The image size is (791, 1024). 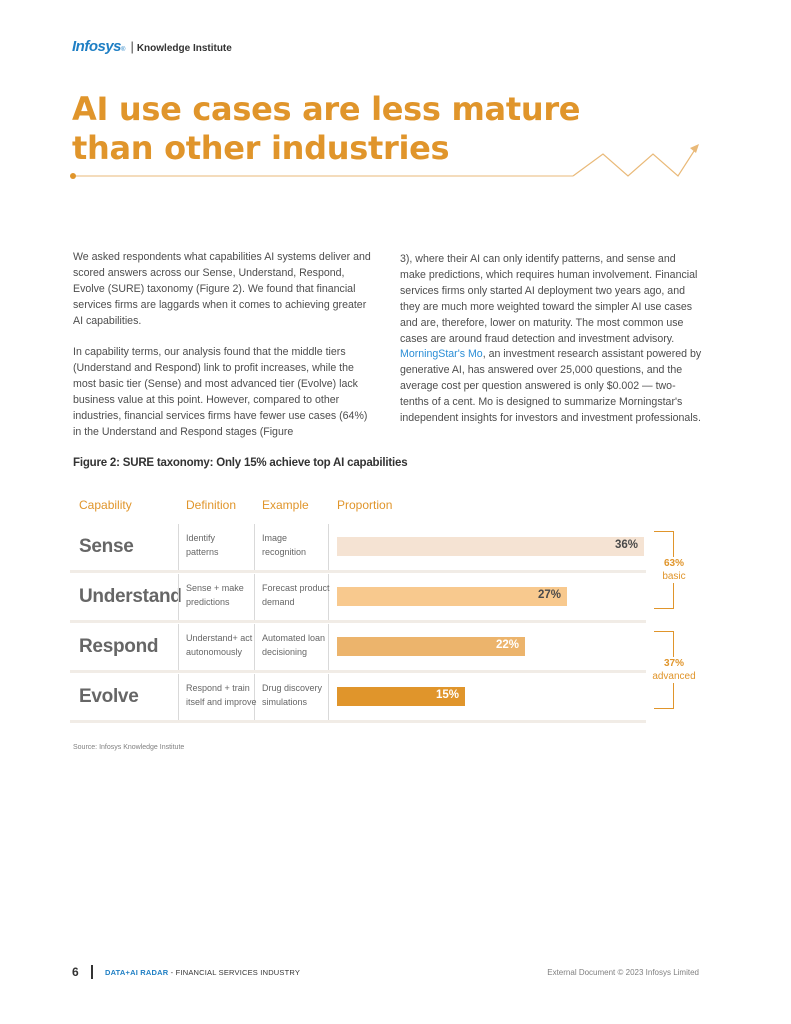 What do you see at coordinates (296, 588) in the screenshot?
I see `example-line: Forecast product` at bounding box center [296, 588].